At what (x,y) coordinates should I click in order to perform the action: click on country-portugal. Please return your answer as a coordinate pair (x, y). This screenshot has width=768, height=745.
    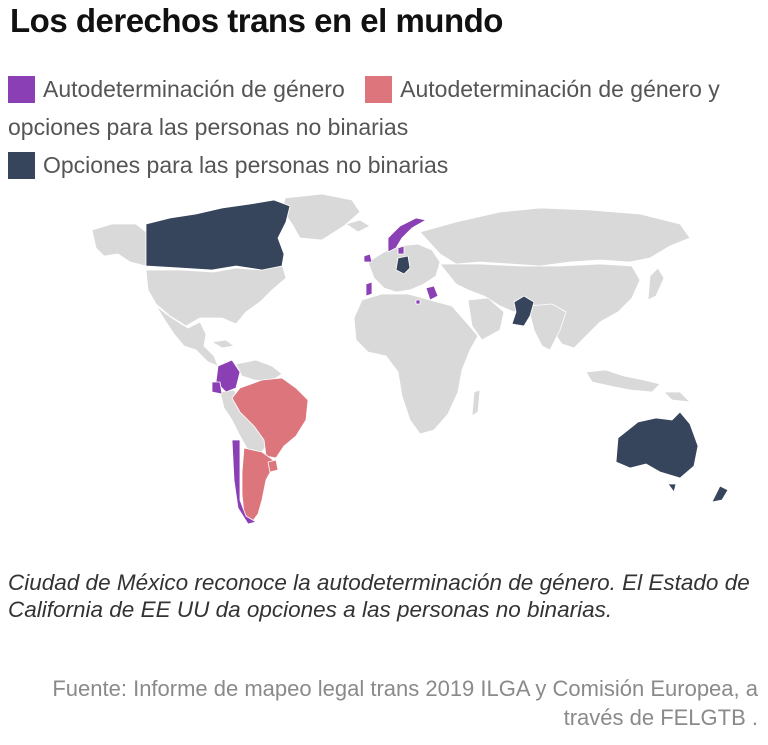
    Looking at the image, I should click on (369, 289).